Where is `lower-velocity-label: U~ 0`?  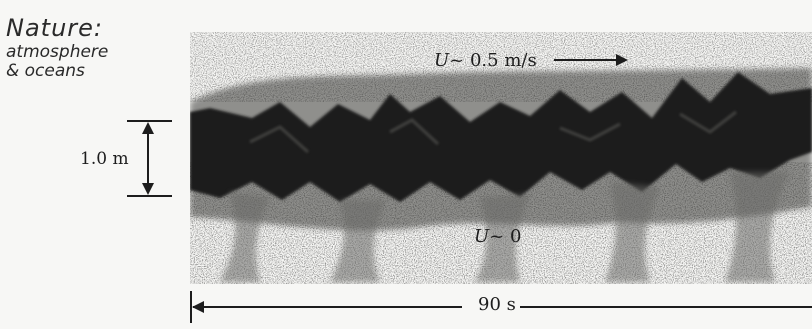
lower-velocity-label: U~ 0 is located at coordinates (497, 236).